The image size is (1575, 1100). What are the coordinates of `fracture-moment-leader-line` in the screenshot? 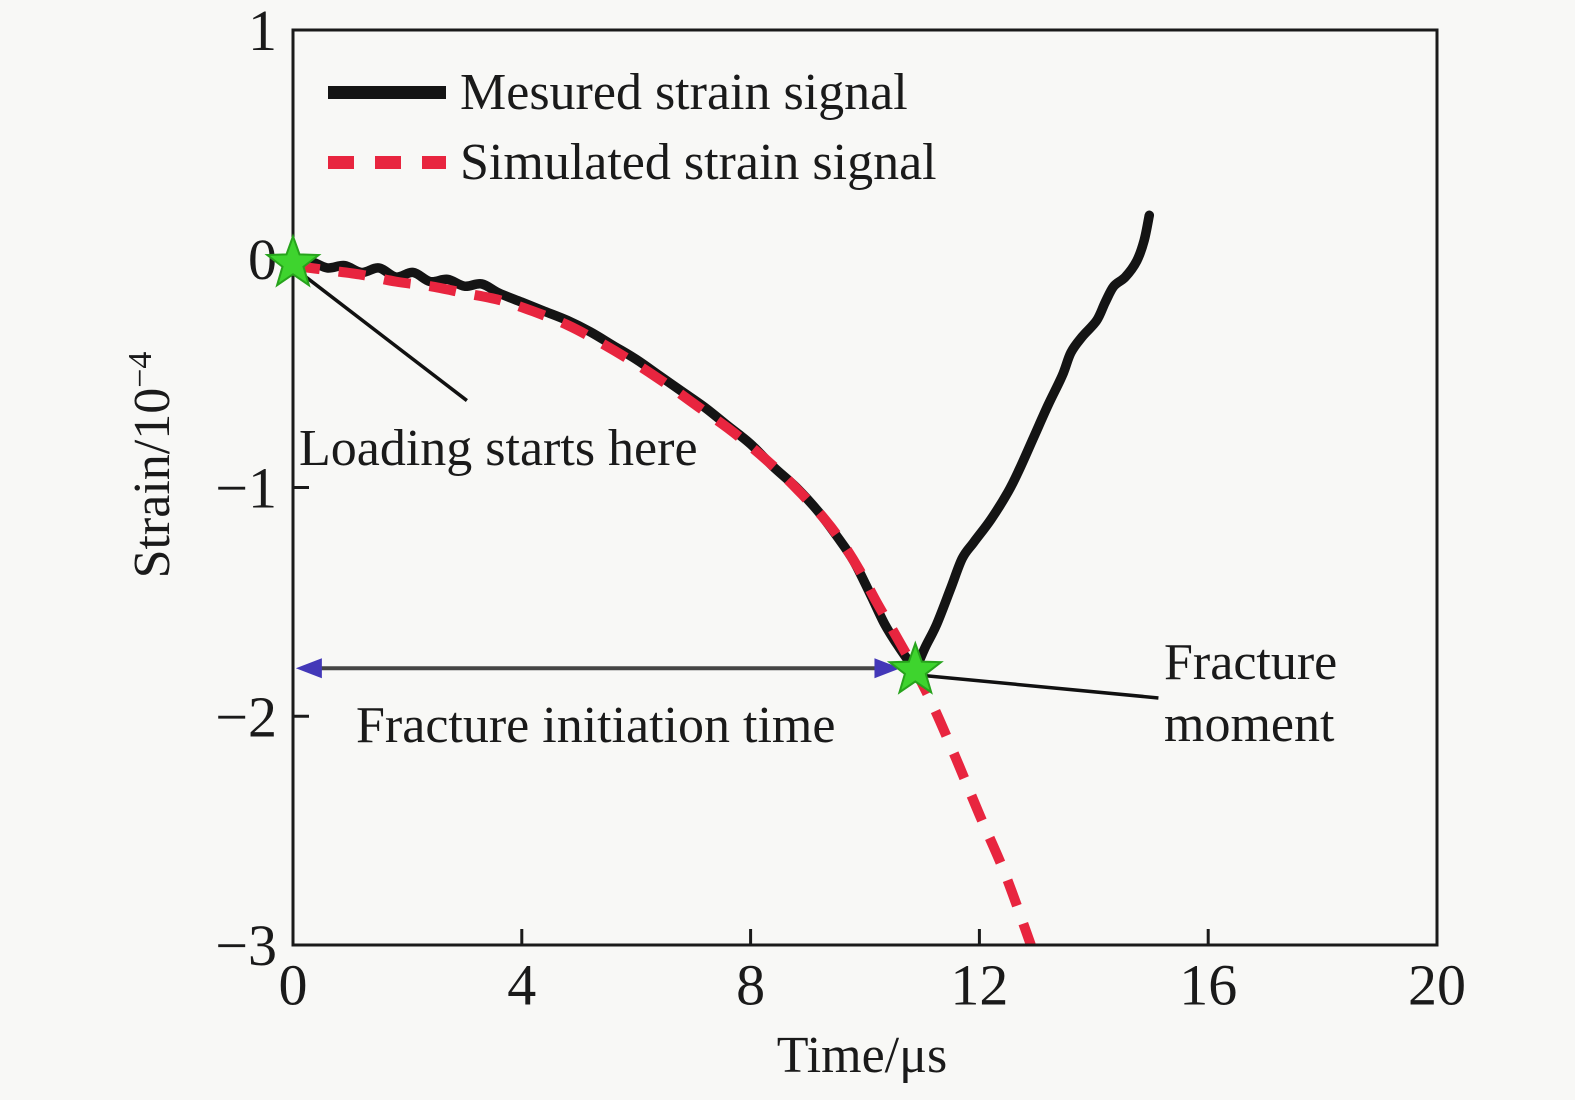 It's located at (1039, 686).